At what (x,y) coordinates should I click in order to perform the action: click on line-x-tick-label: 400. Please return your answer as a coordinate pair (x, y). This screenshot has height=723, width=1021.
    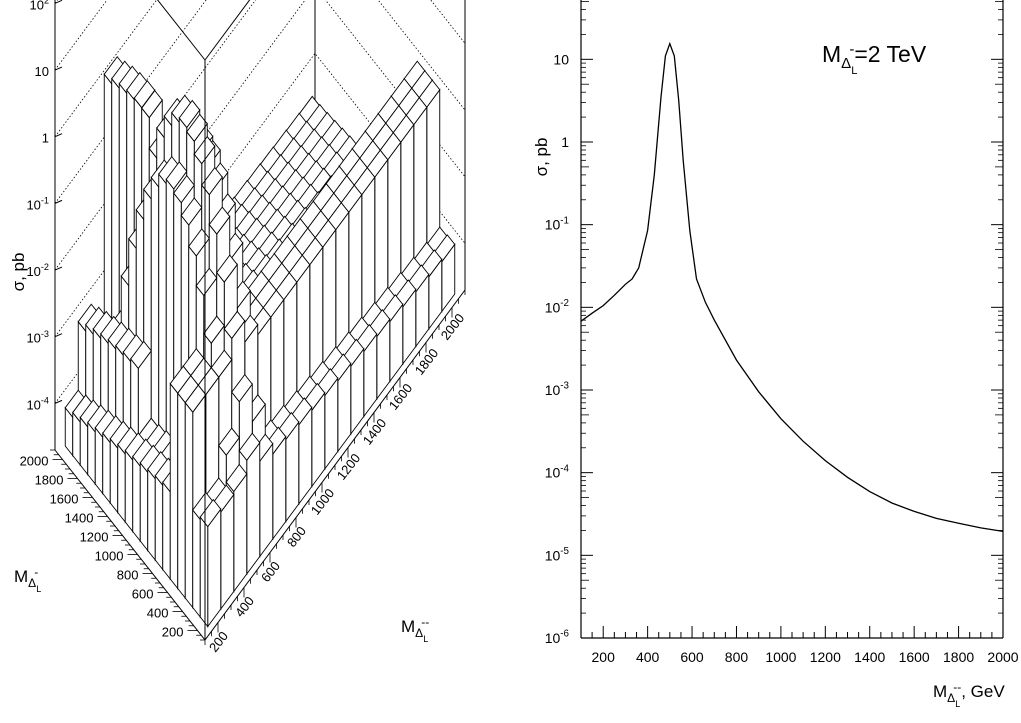
    Looking at the image, I should click on (648, 657).